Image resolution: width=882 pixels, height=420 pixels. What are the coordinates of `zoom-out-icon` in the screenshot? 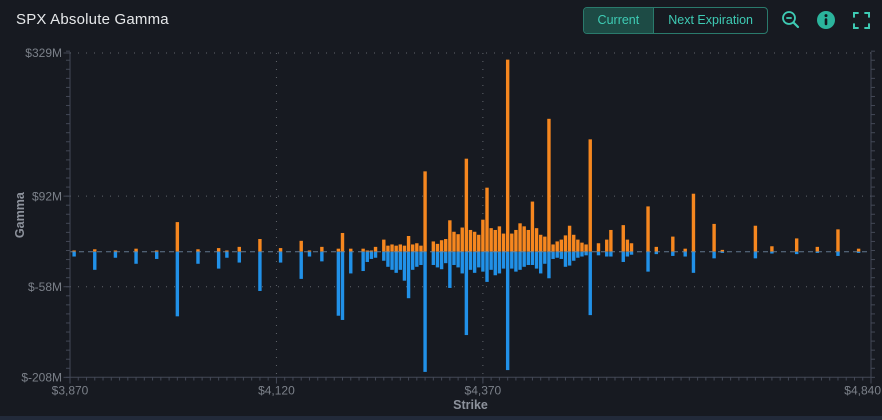 It's located at (791, 20).